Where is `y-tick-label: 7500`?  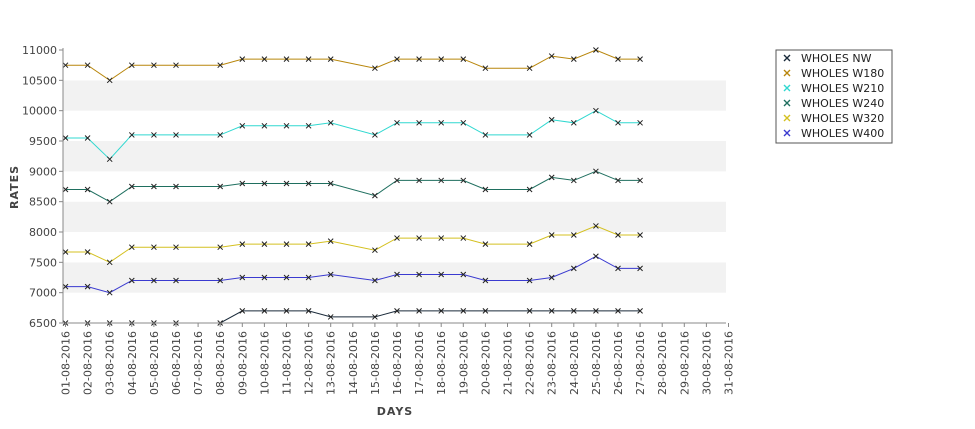 y-tick-label: 7500 is located at coordinates (43, 262).